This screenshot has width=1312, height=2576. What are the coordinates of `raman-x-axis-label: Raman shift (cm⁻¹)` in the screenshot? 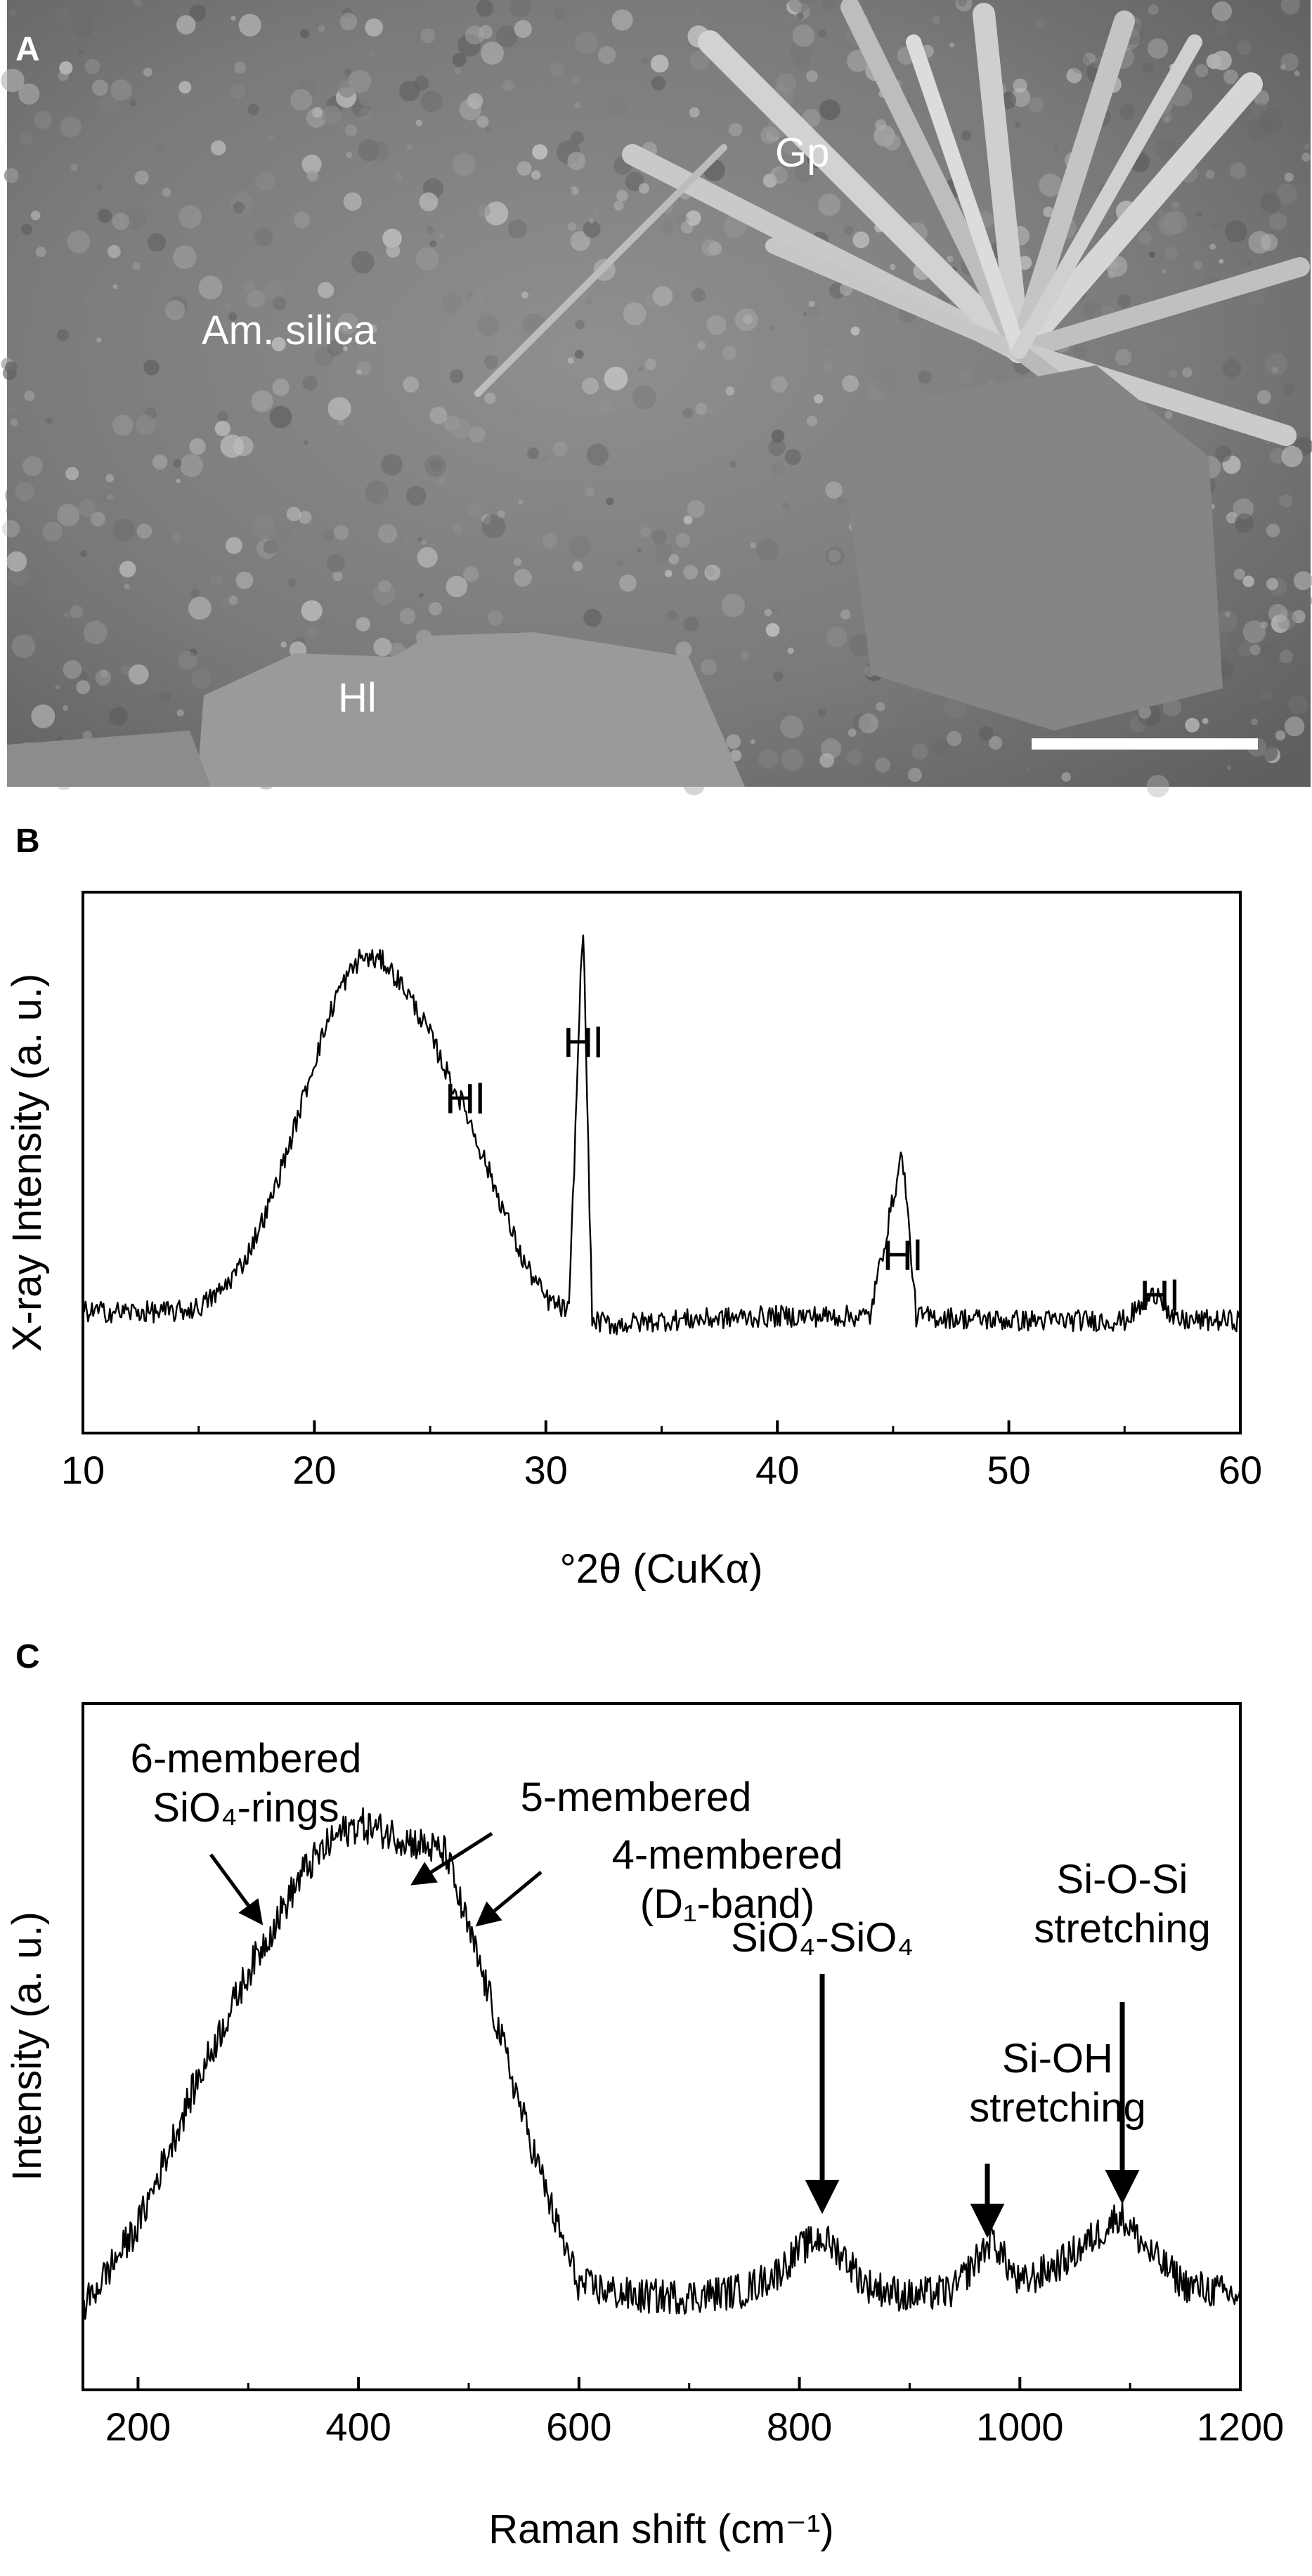 It's located at (660, 2529).